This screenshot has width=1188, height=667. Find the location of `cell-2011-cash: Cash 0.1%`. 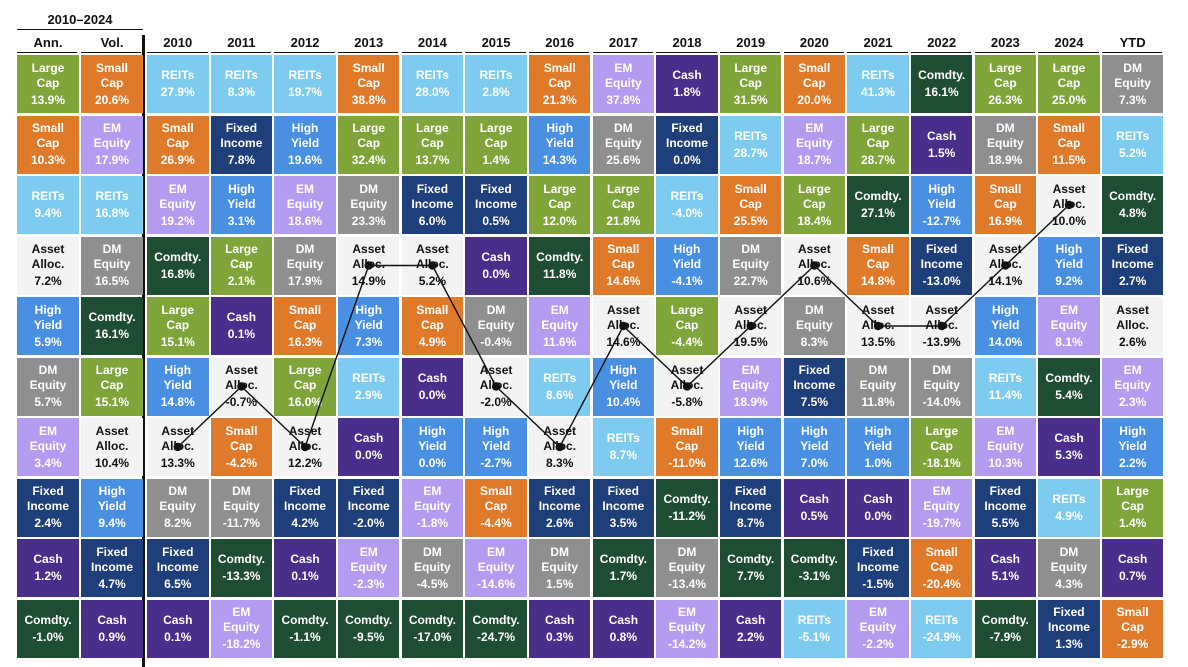

cell-2011-cash: Cash 0.1% is located at coordinates (241, 326).